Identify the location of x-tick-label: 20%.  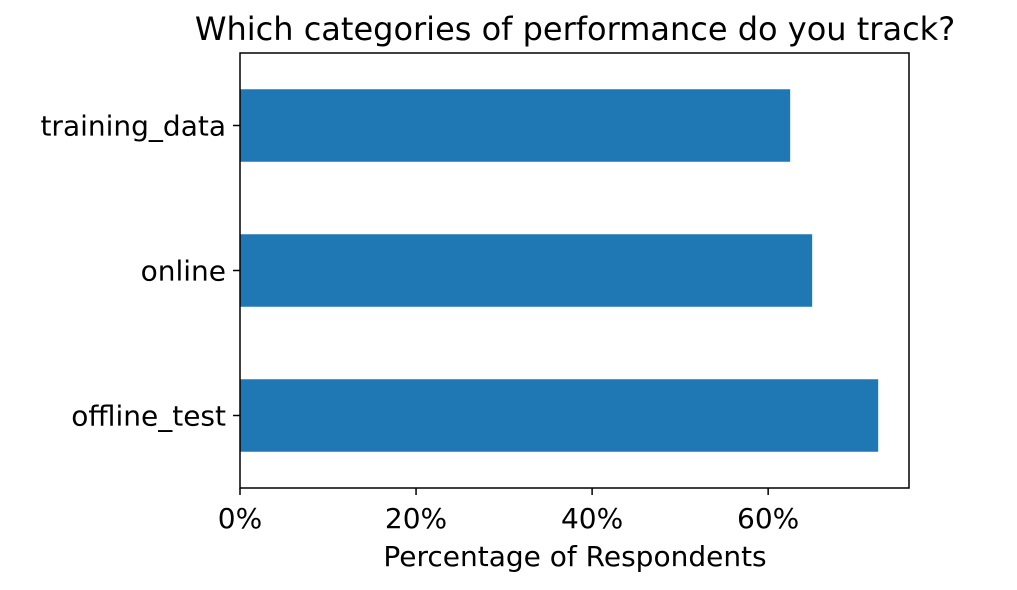
(416, 518).